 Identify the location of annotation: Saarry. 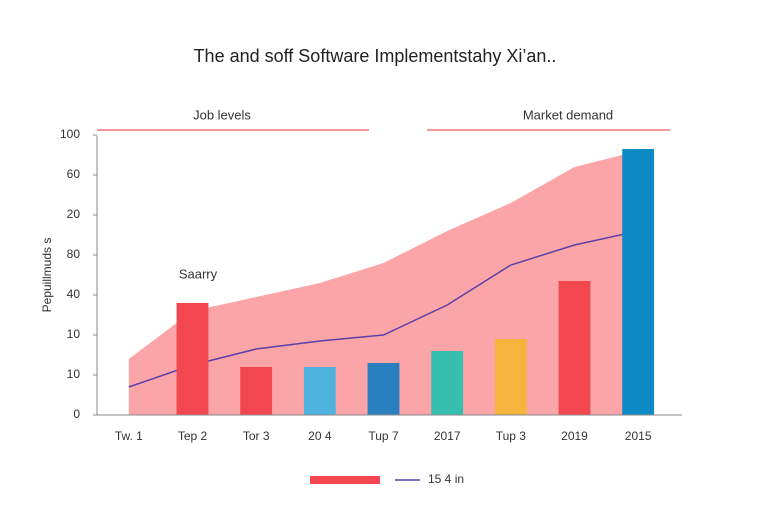
(198, 273).